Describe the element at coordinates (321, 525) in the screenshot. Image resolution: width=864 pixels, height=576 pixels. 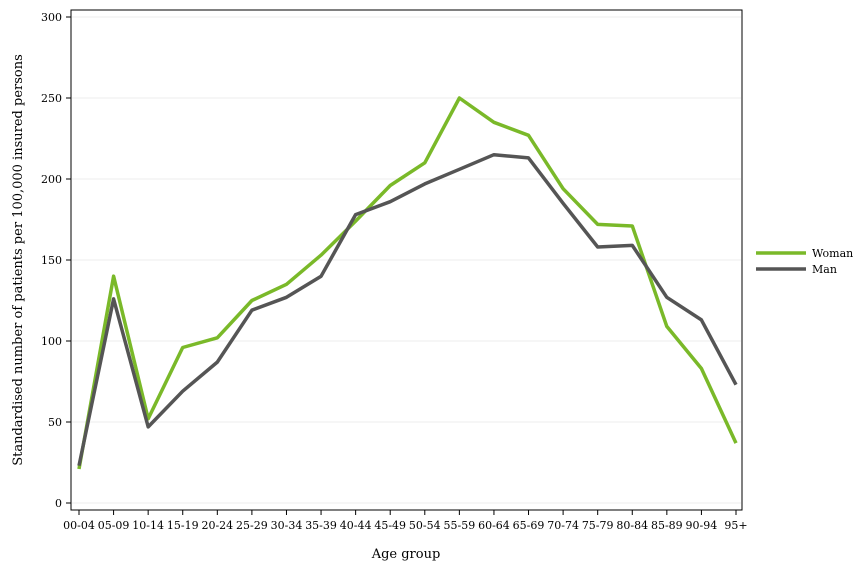
I see `x-tick-label: 35-39` at that location.